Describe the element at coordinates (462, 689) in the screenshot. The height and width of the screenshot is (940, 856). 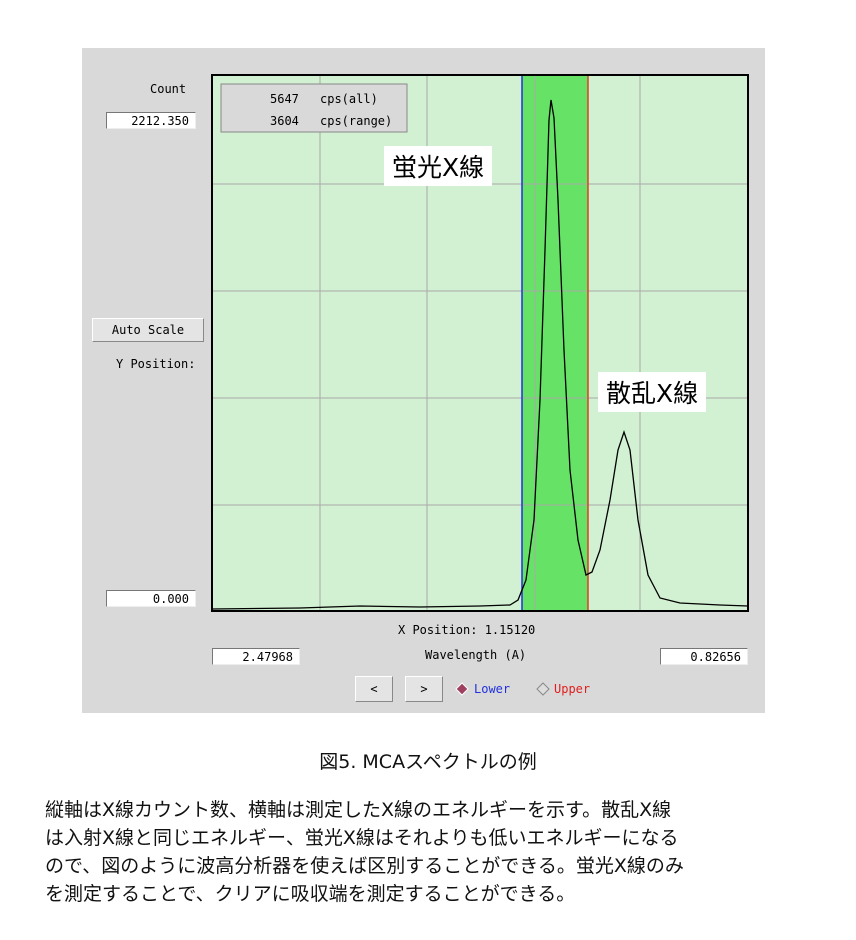
I see `lower-radio` at that location.